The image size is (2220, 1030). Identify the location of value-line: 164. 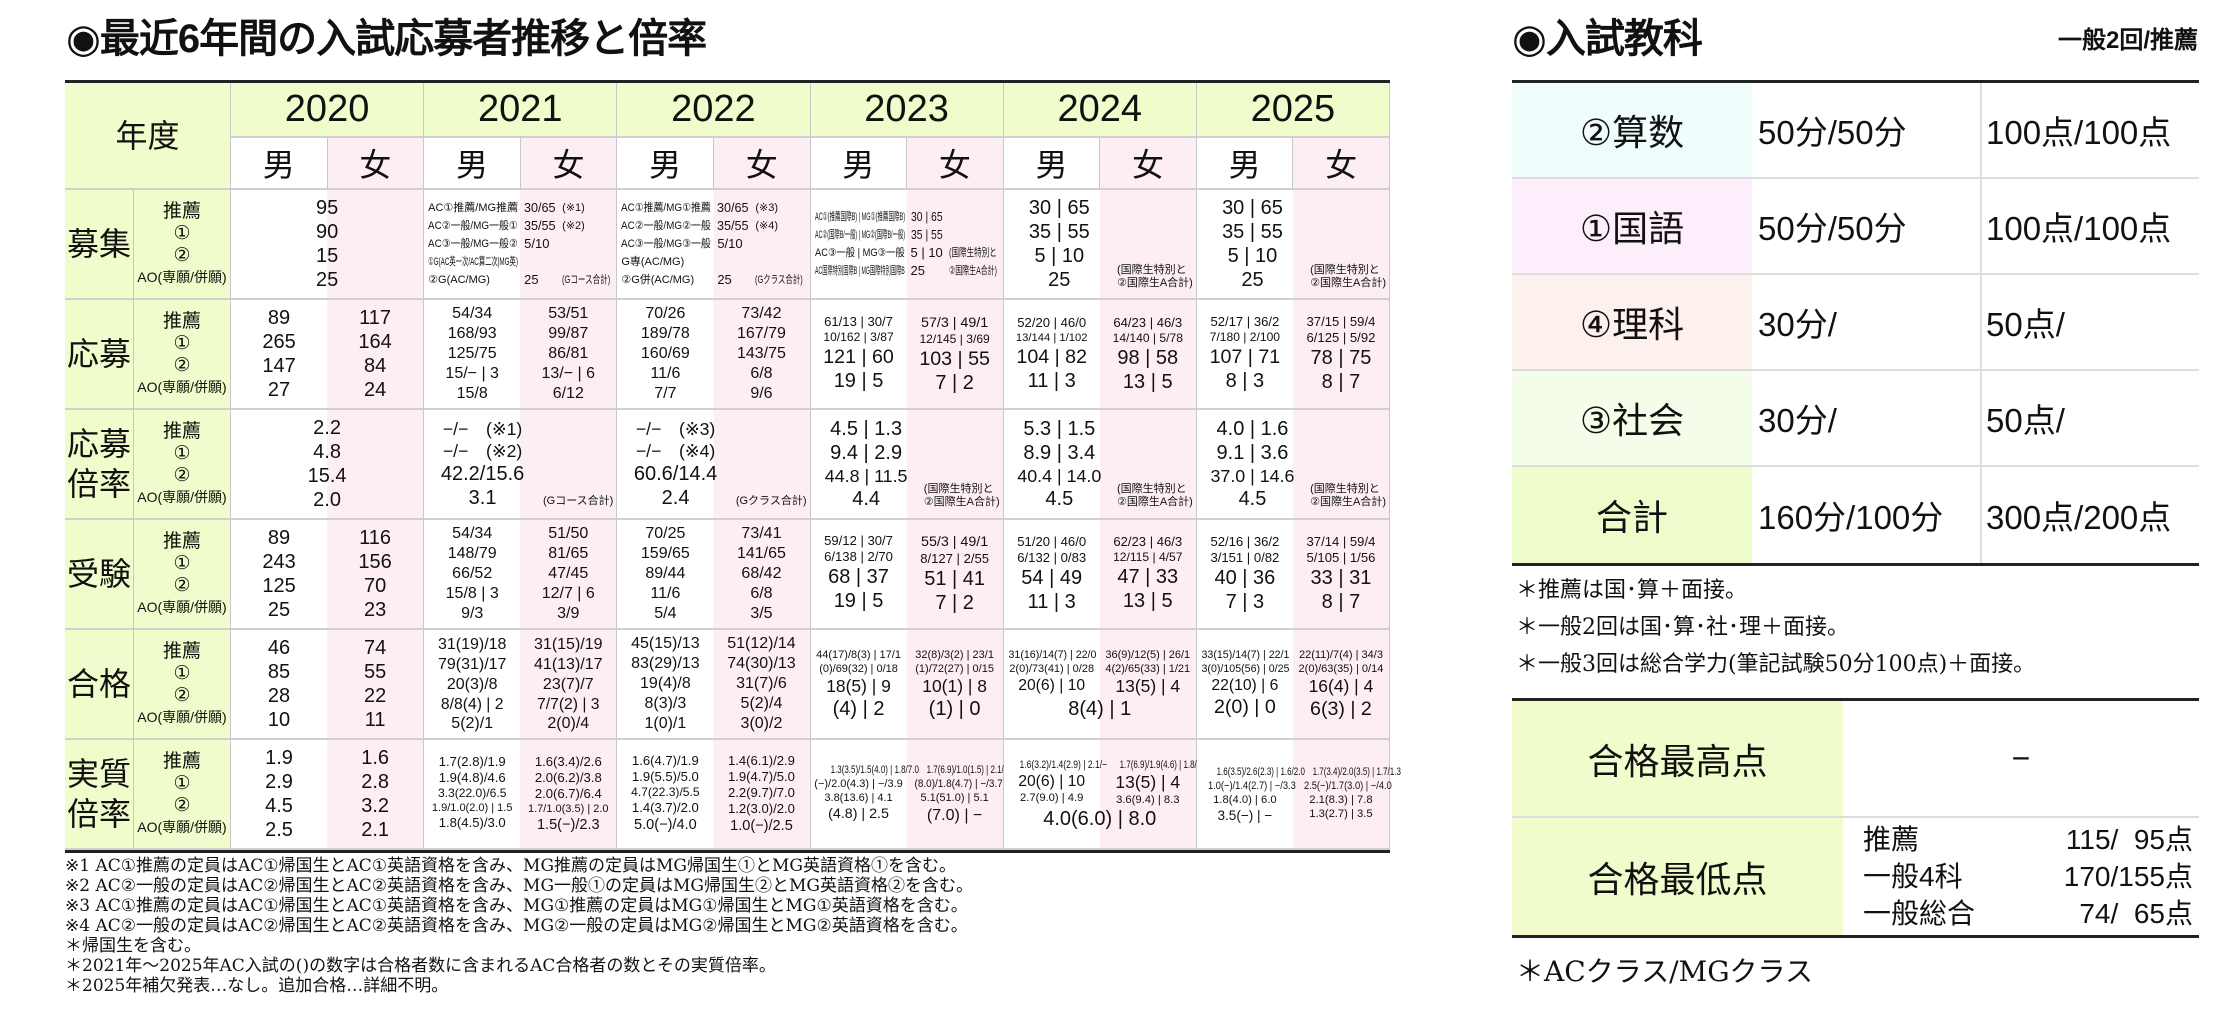
(375, 342).